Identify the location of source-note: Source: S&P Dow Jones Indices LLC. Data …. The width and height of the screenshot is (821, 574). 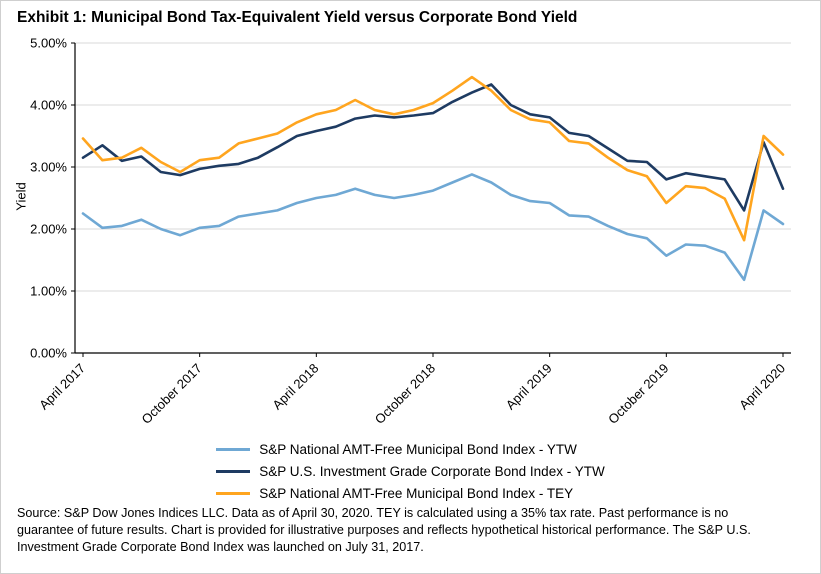
(411, 530).